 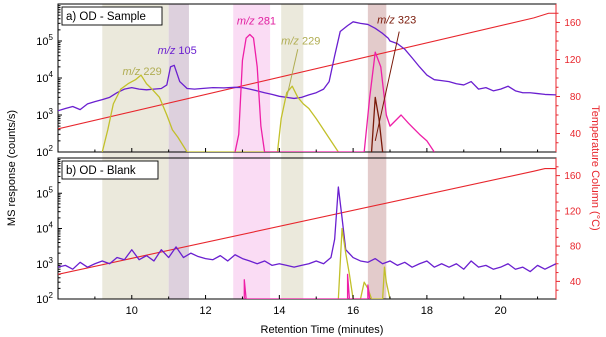 What do you see at coordinates (177, 51) in the screenshot?
I see `annotation-label: m/z 105` at bounding box center [177, 51].